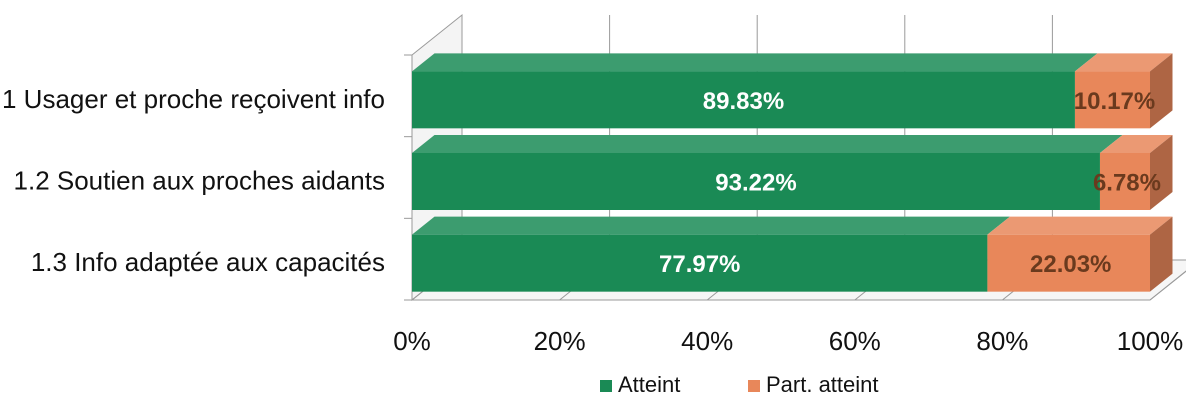 The width and height of the screenshot is (1186, 409). What do you see at coordinates (412, 341) in the screenshot?
I see `x-tick-label: 0%` at bounding box center [412, 341].